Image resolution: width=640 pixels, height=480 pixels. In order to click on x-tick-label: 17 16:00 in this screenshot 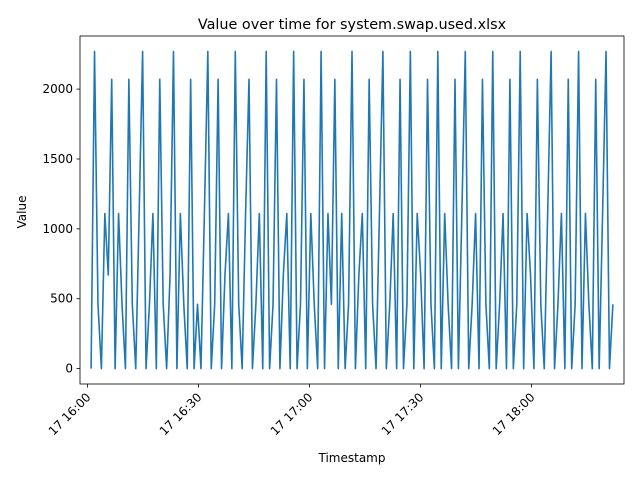, I will do `click(70, 414)`.